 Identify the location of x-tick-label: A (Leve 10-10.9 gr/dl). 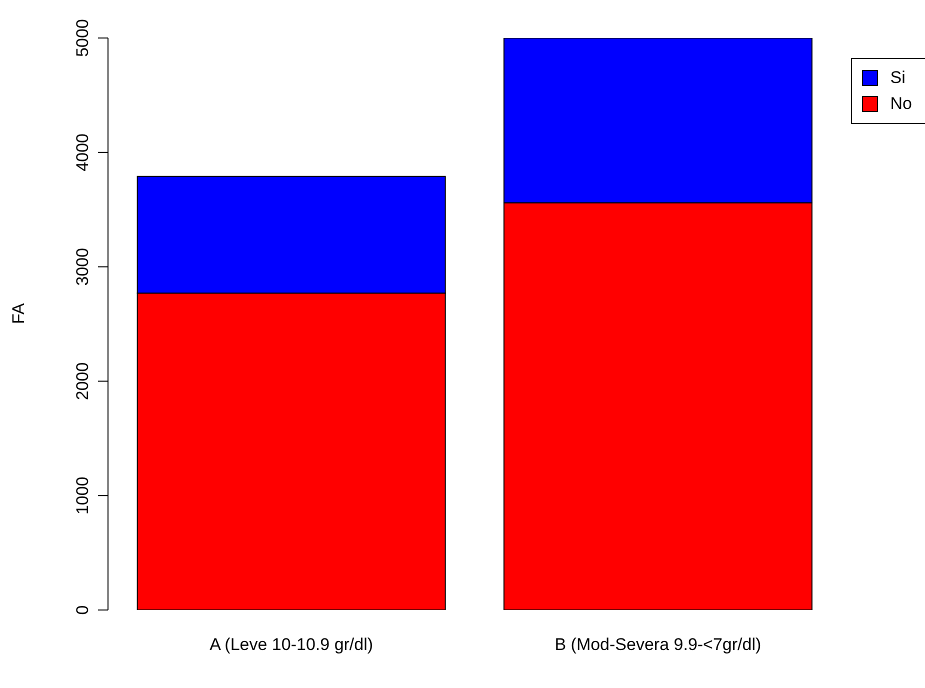
(292, 644).